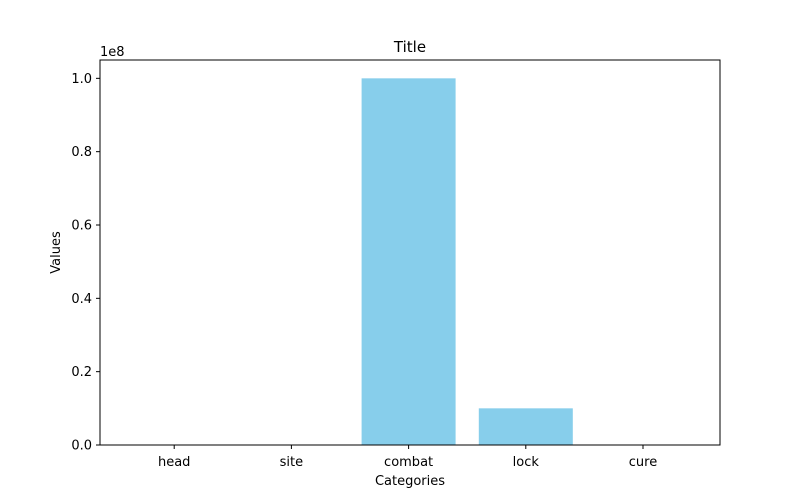 The image size is (800, 500). Describe the element at coordinates (112, 52) in the screenshot. I see `y-scale-label: 1e8` at that location.